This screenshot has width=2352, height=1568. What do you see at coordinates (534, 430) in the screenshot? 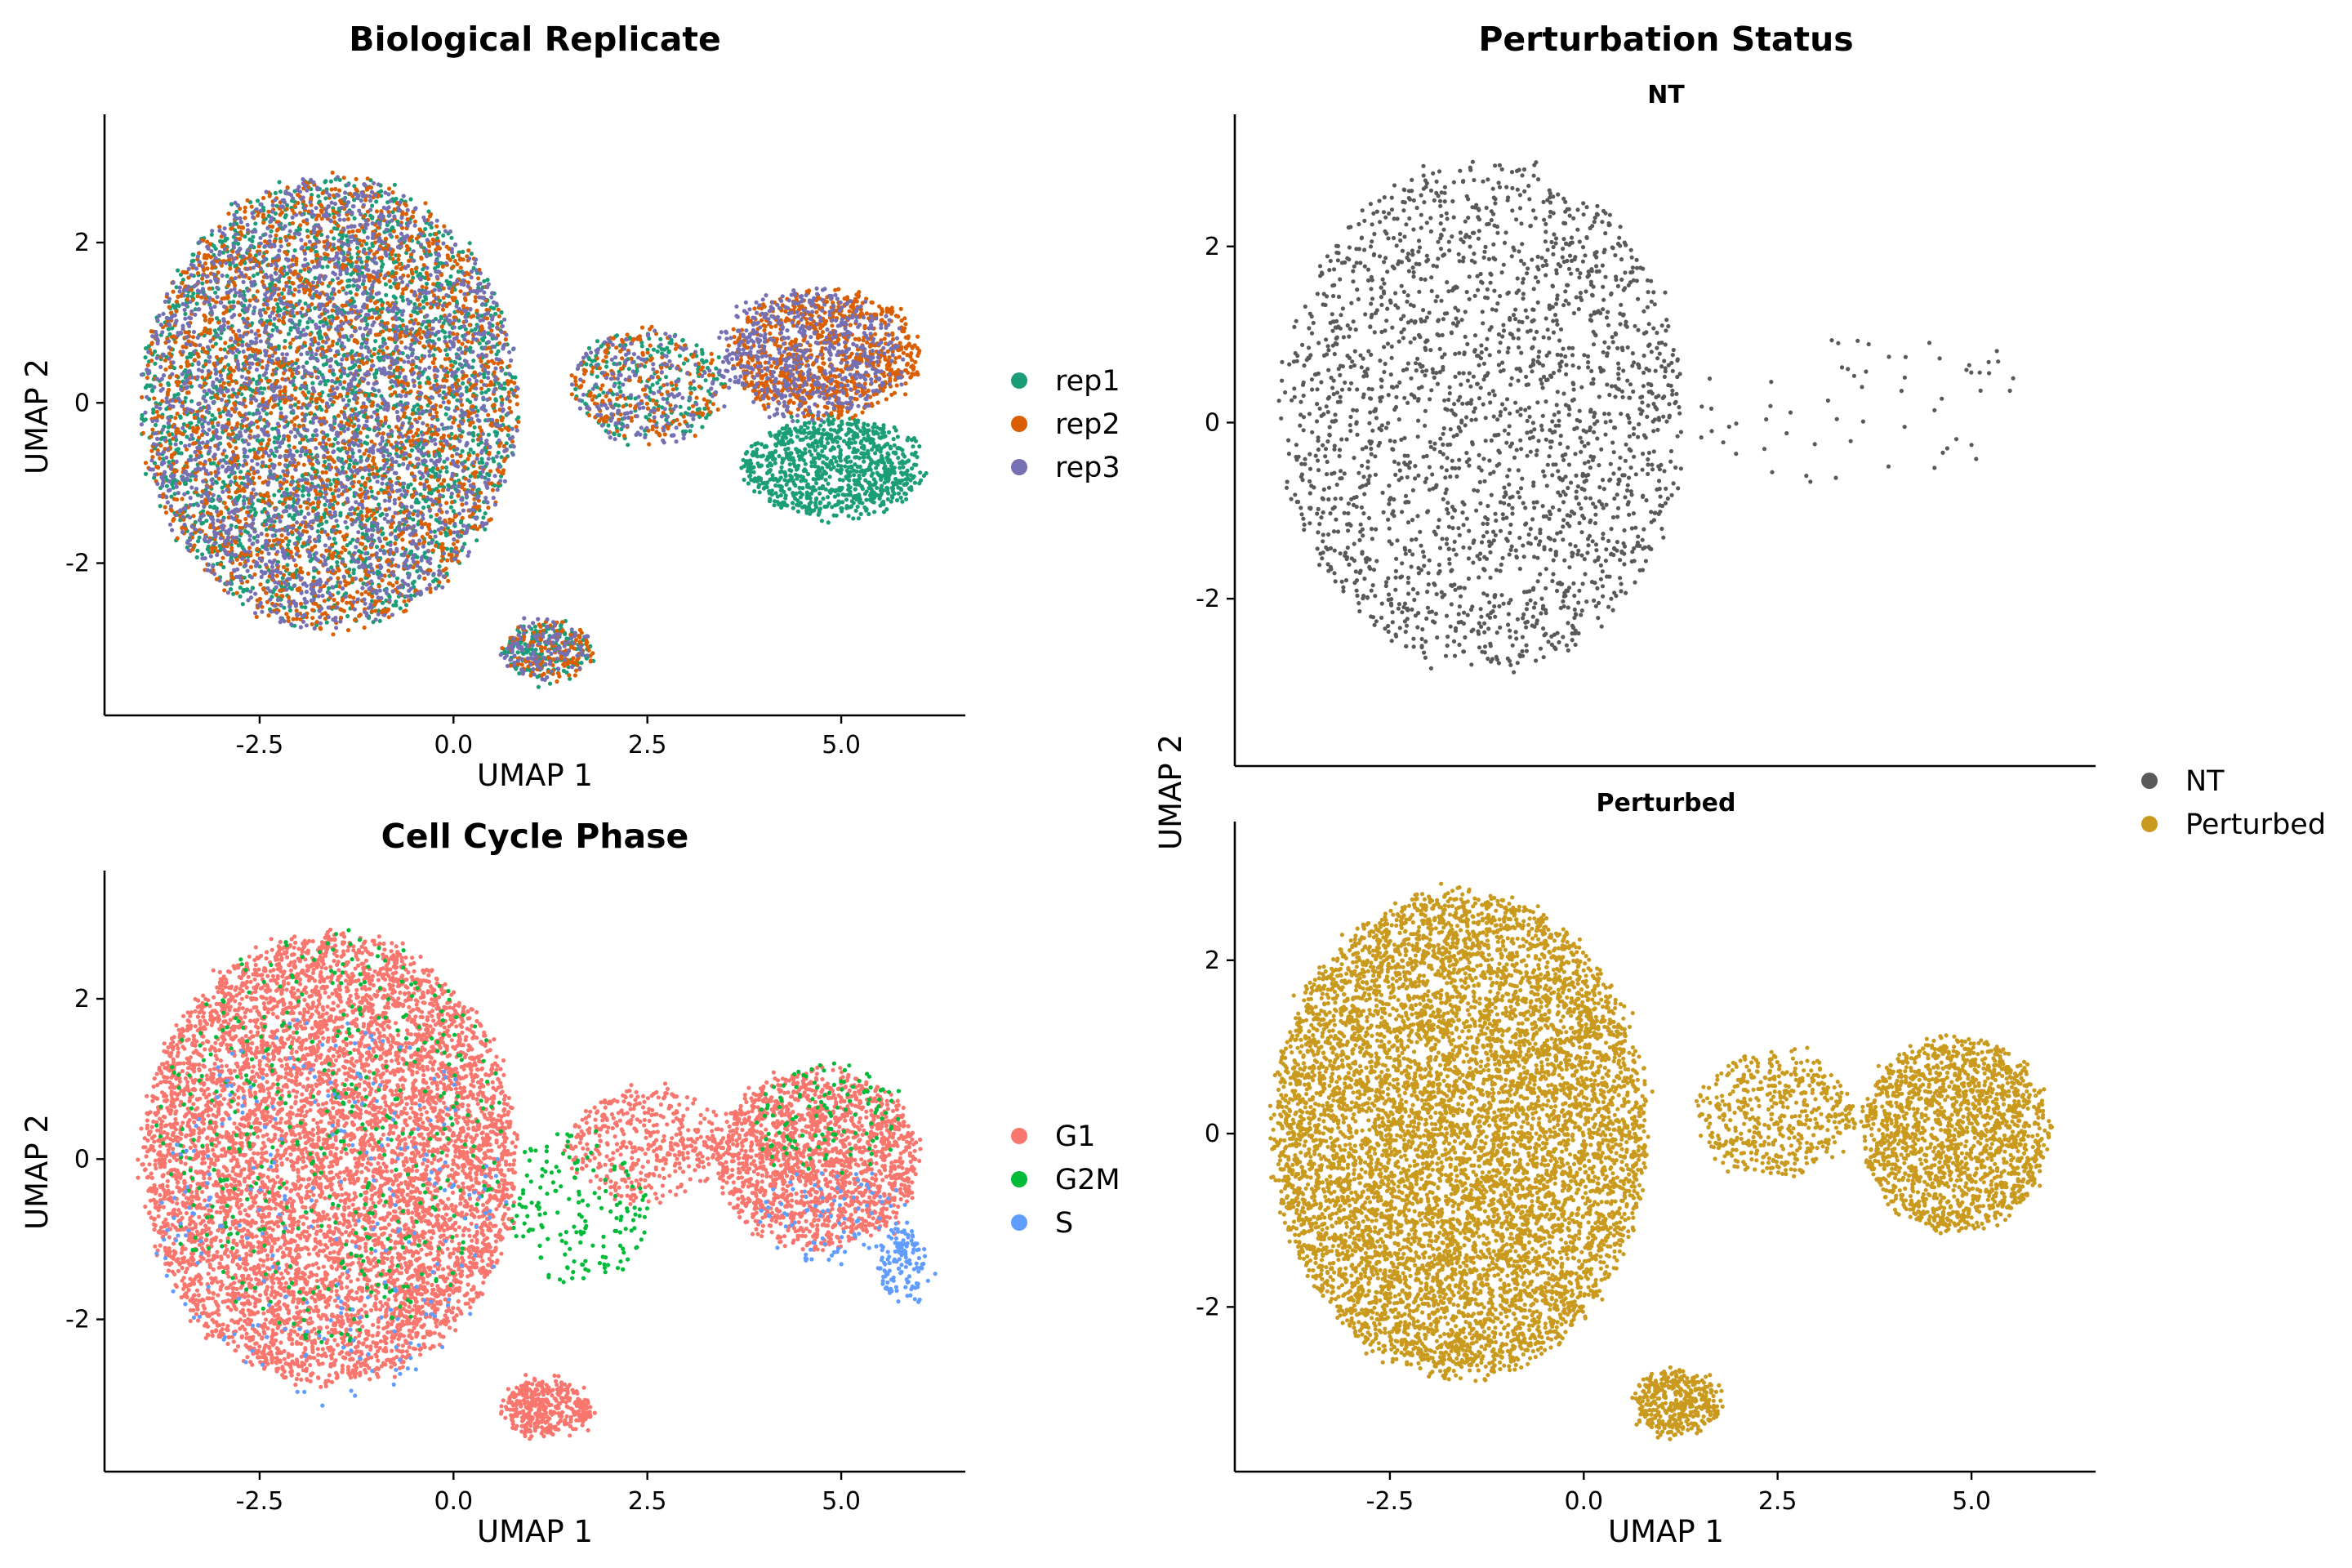
I see `replicate-points` at bounding box center [534, 430].